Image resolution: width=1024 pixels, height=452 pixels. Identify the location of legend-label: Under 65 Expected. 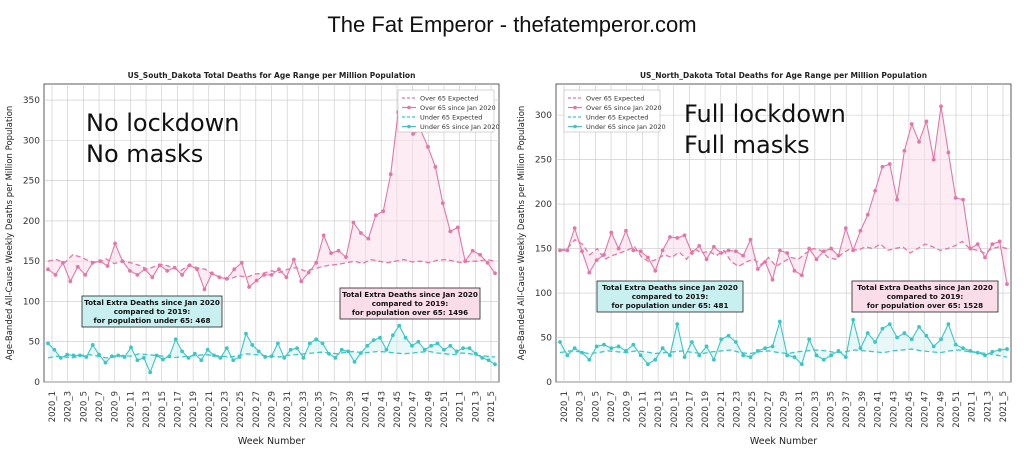
(617, 118).